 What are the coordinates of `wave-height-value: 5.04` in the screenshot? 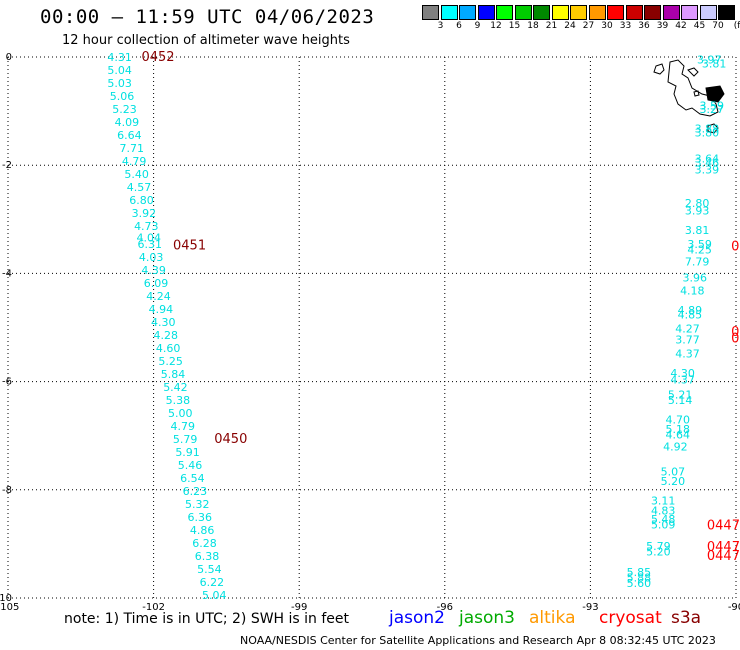 It's located at (214, 595).